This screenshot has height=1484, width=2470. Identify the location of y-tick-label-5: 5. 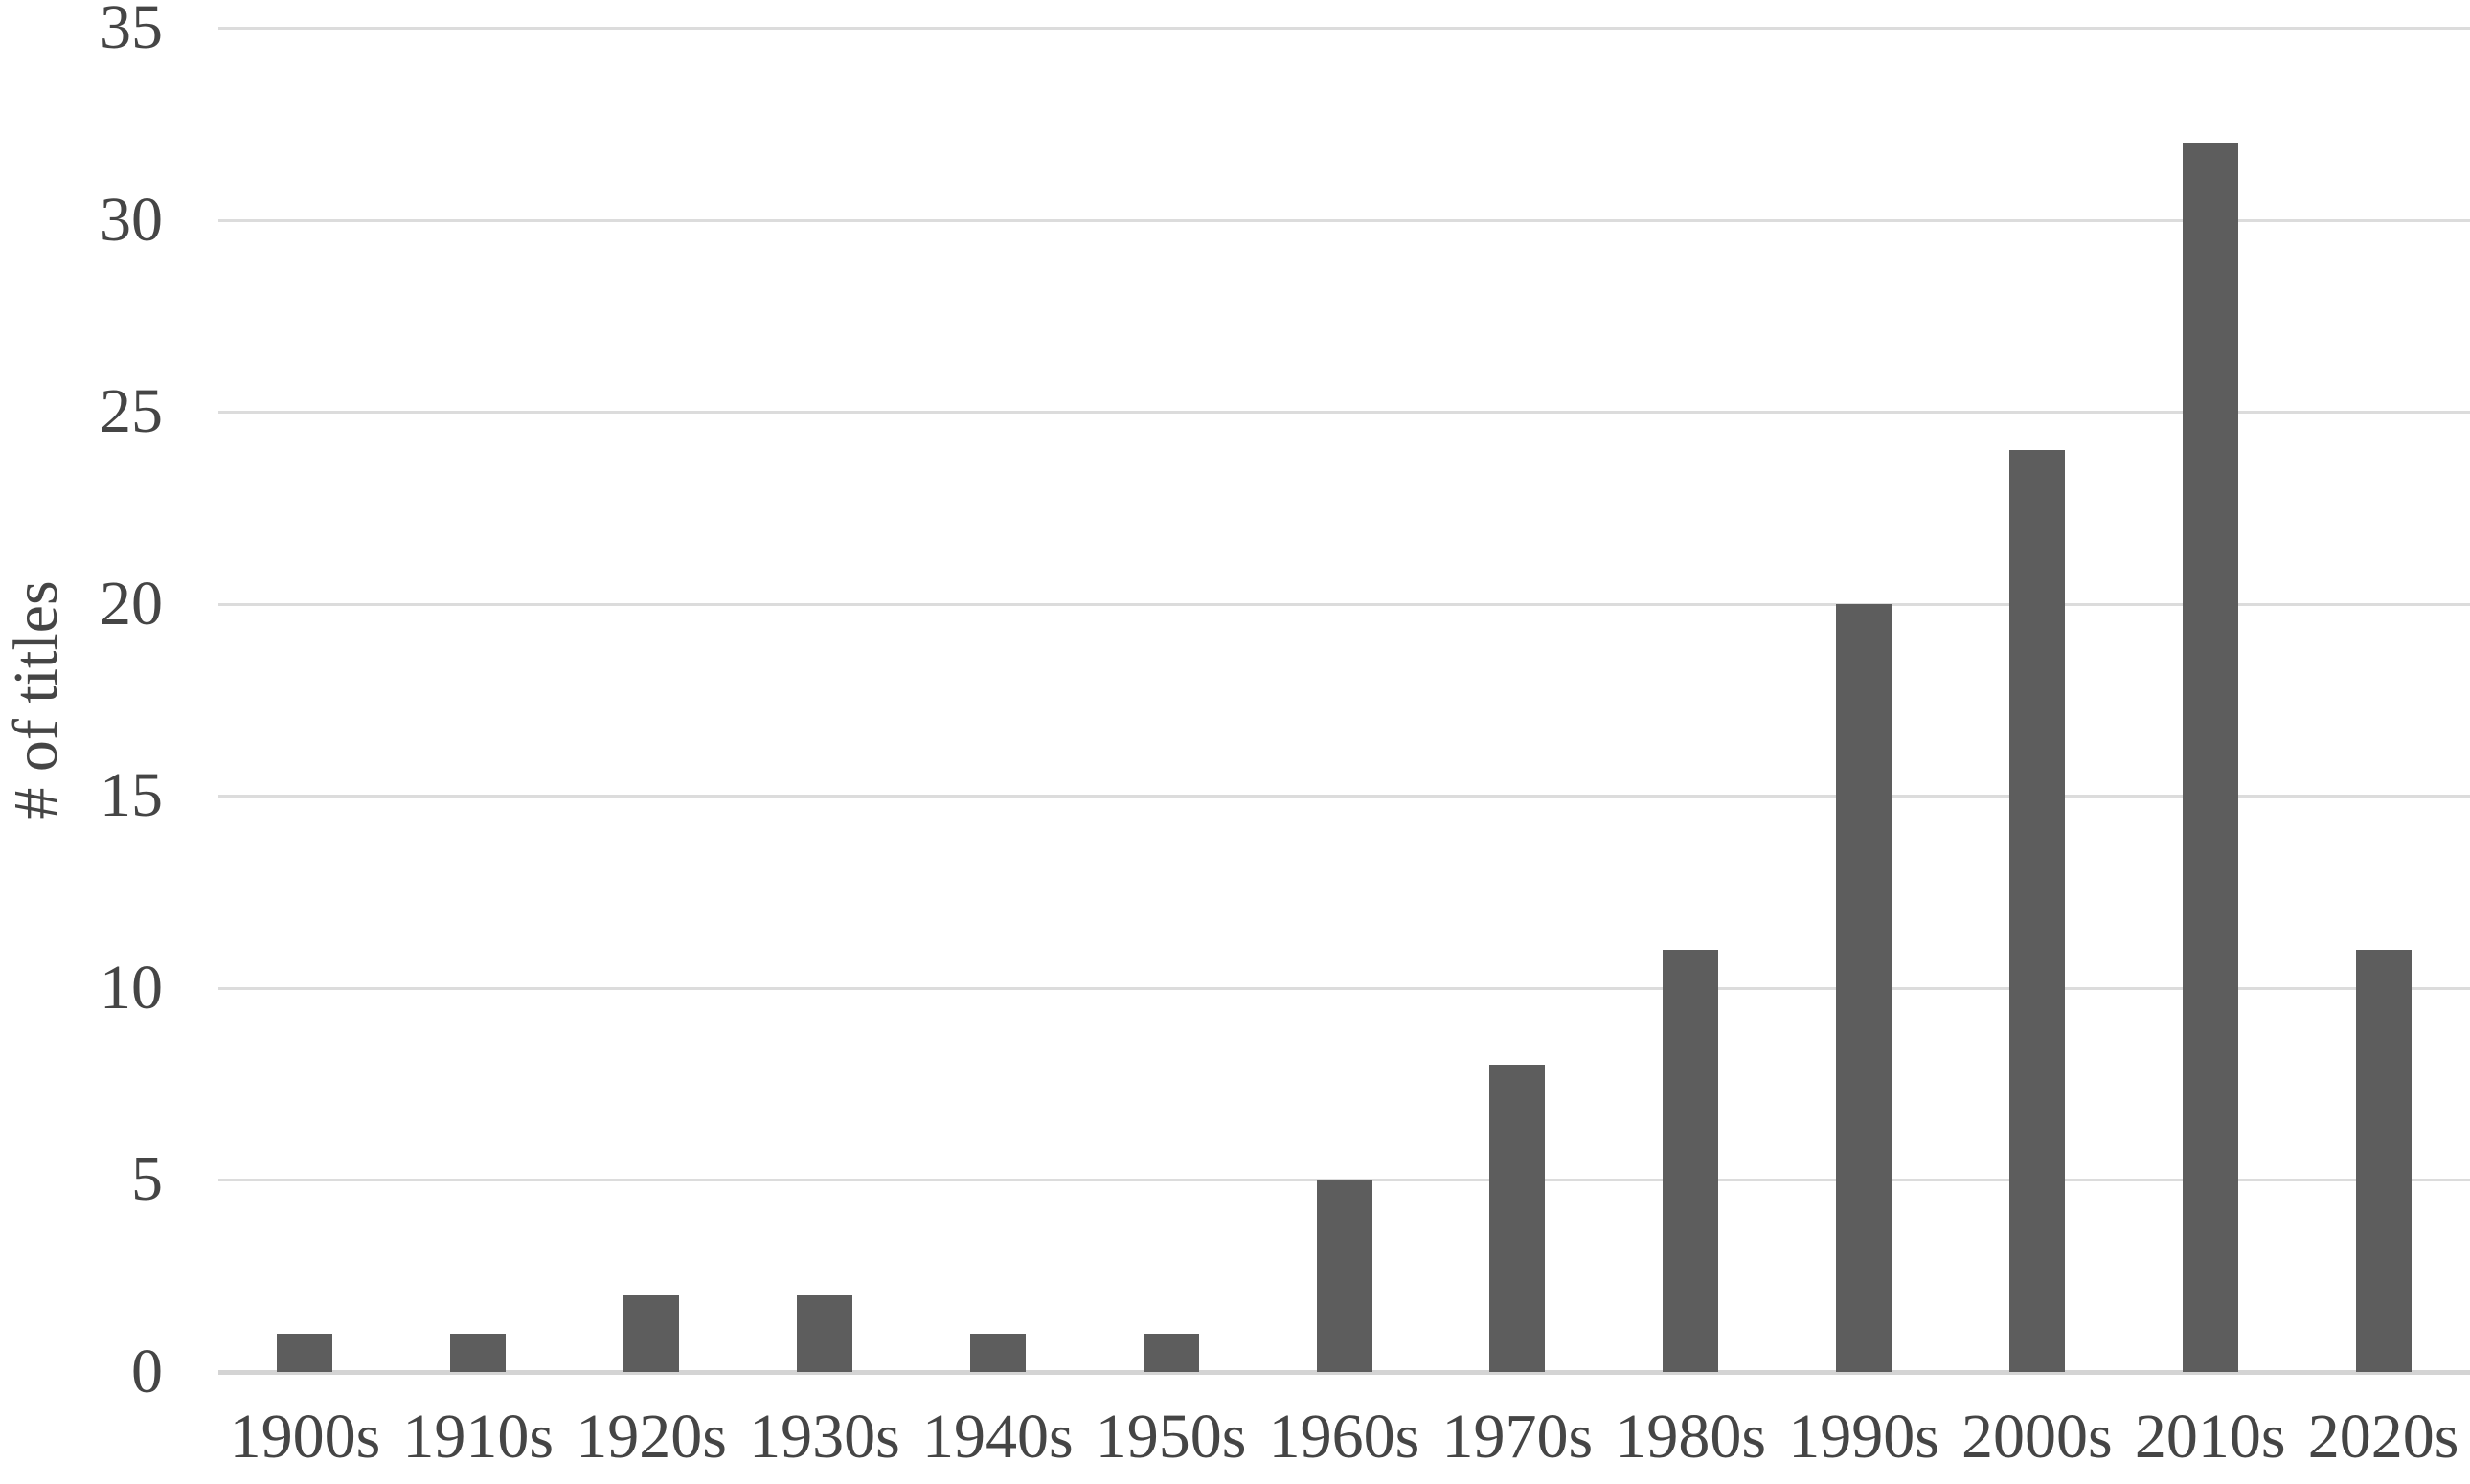
(147, 1179).